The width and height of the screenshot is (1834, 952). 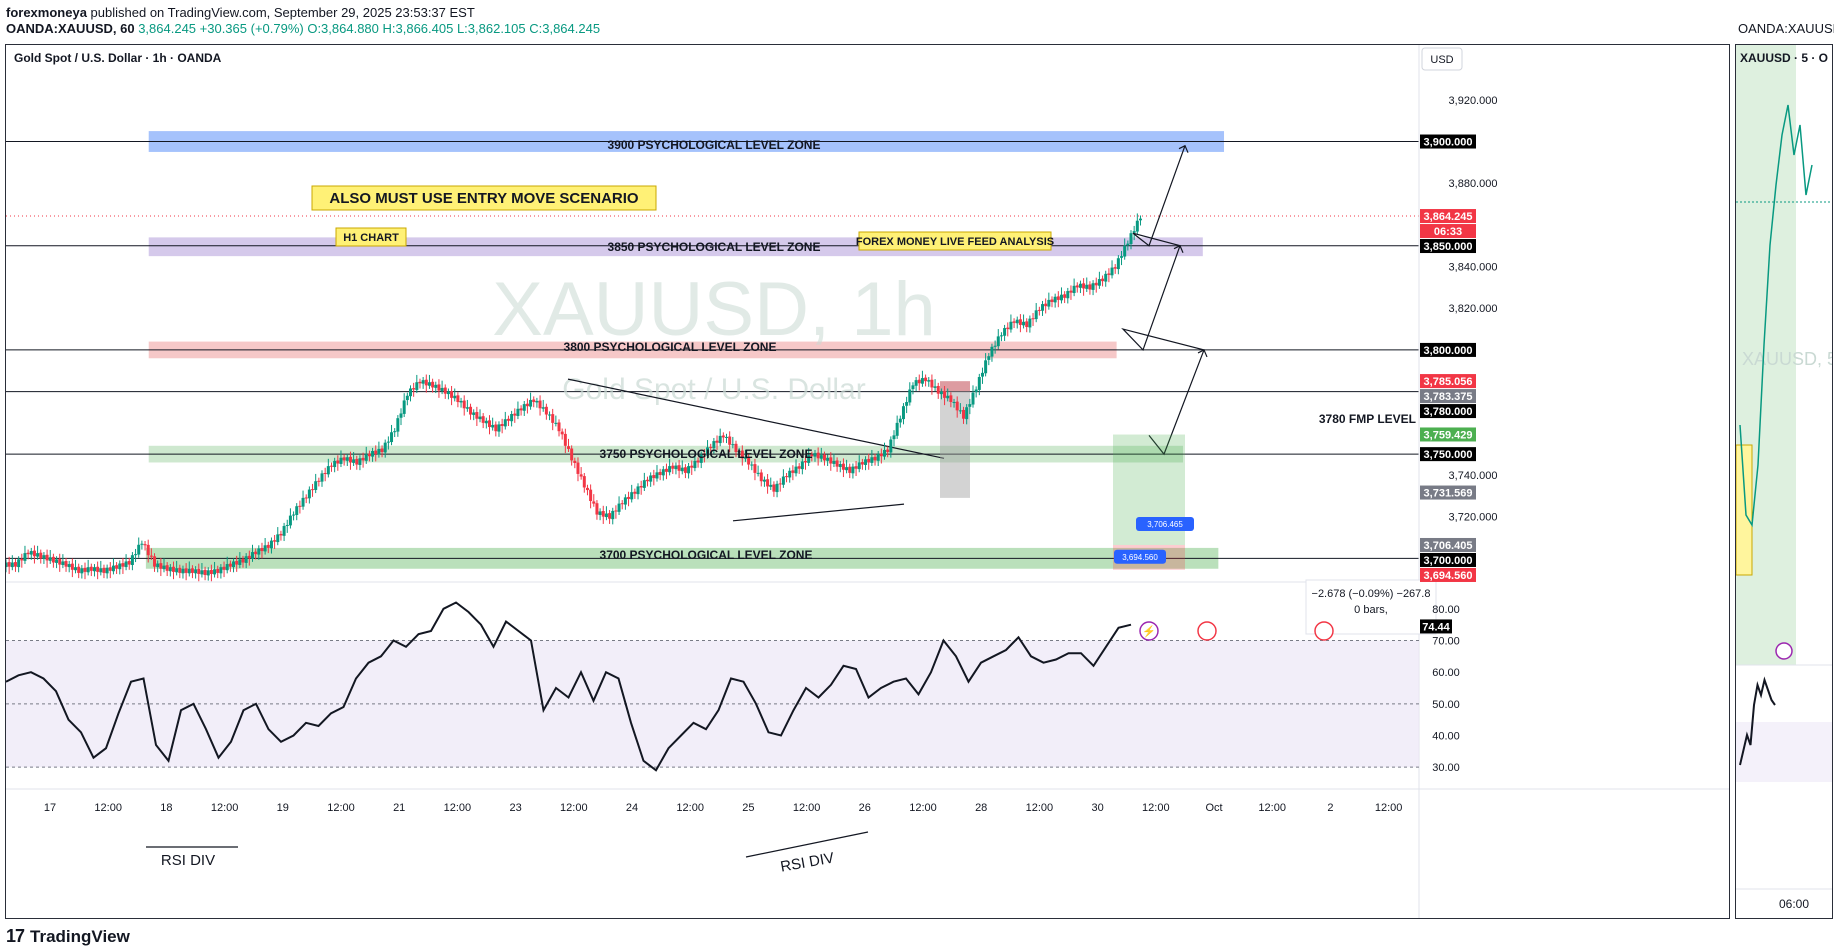 I want to click on h1-note: H1 CHART, so click(x=371, y=238).